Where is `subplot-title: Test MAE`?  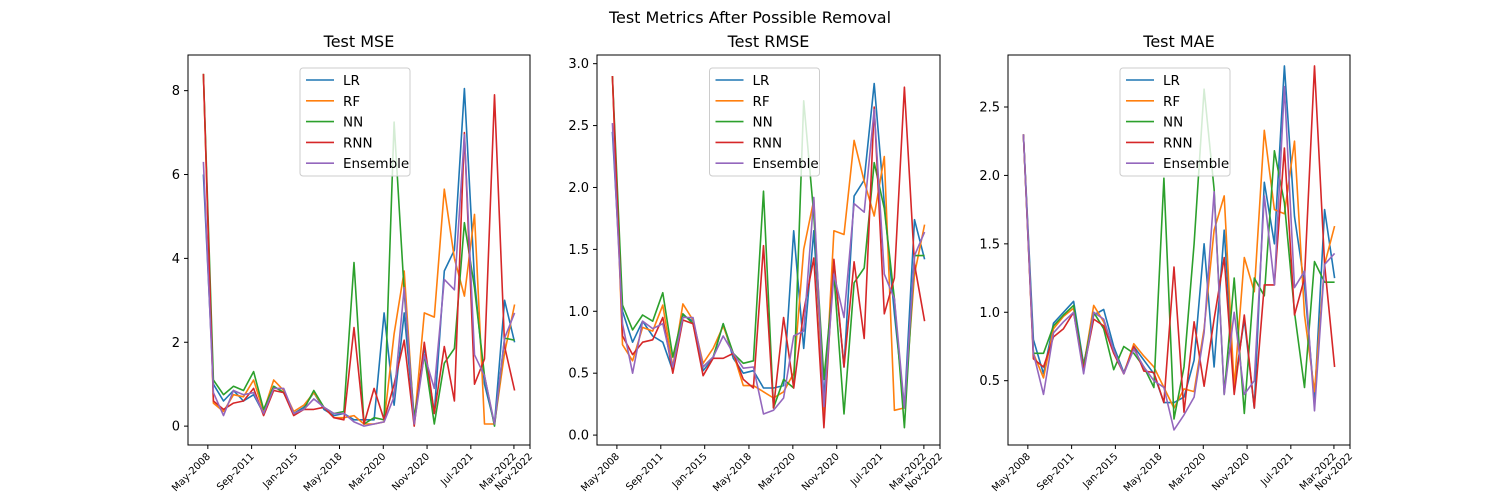 subplot-title: Test MAE is located at coordinates (1178, 41).